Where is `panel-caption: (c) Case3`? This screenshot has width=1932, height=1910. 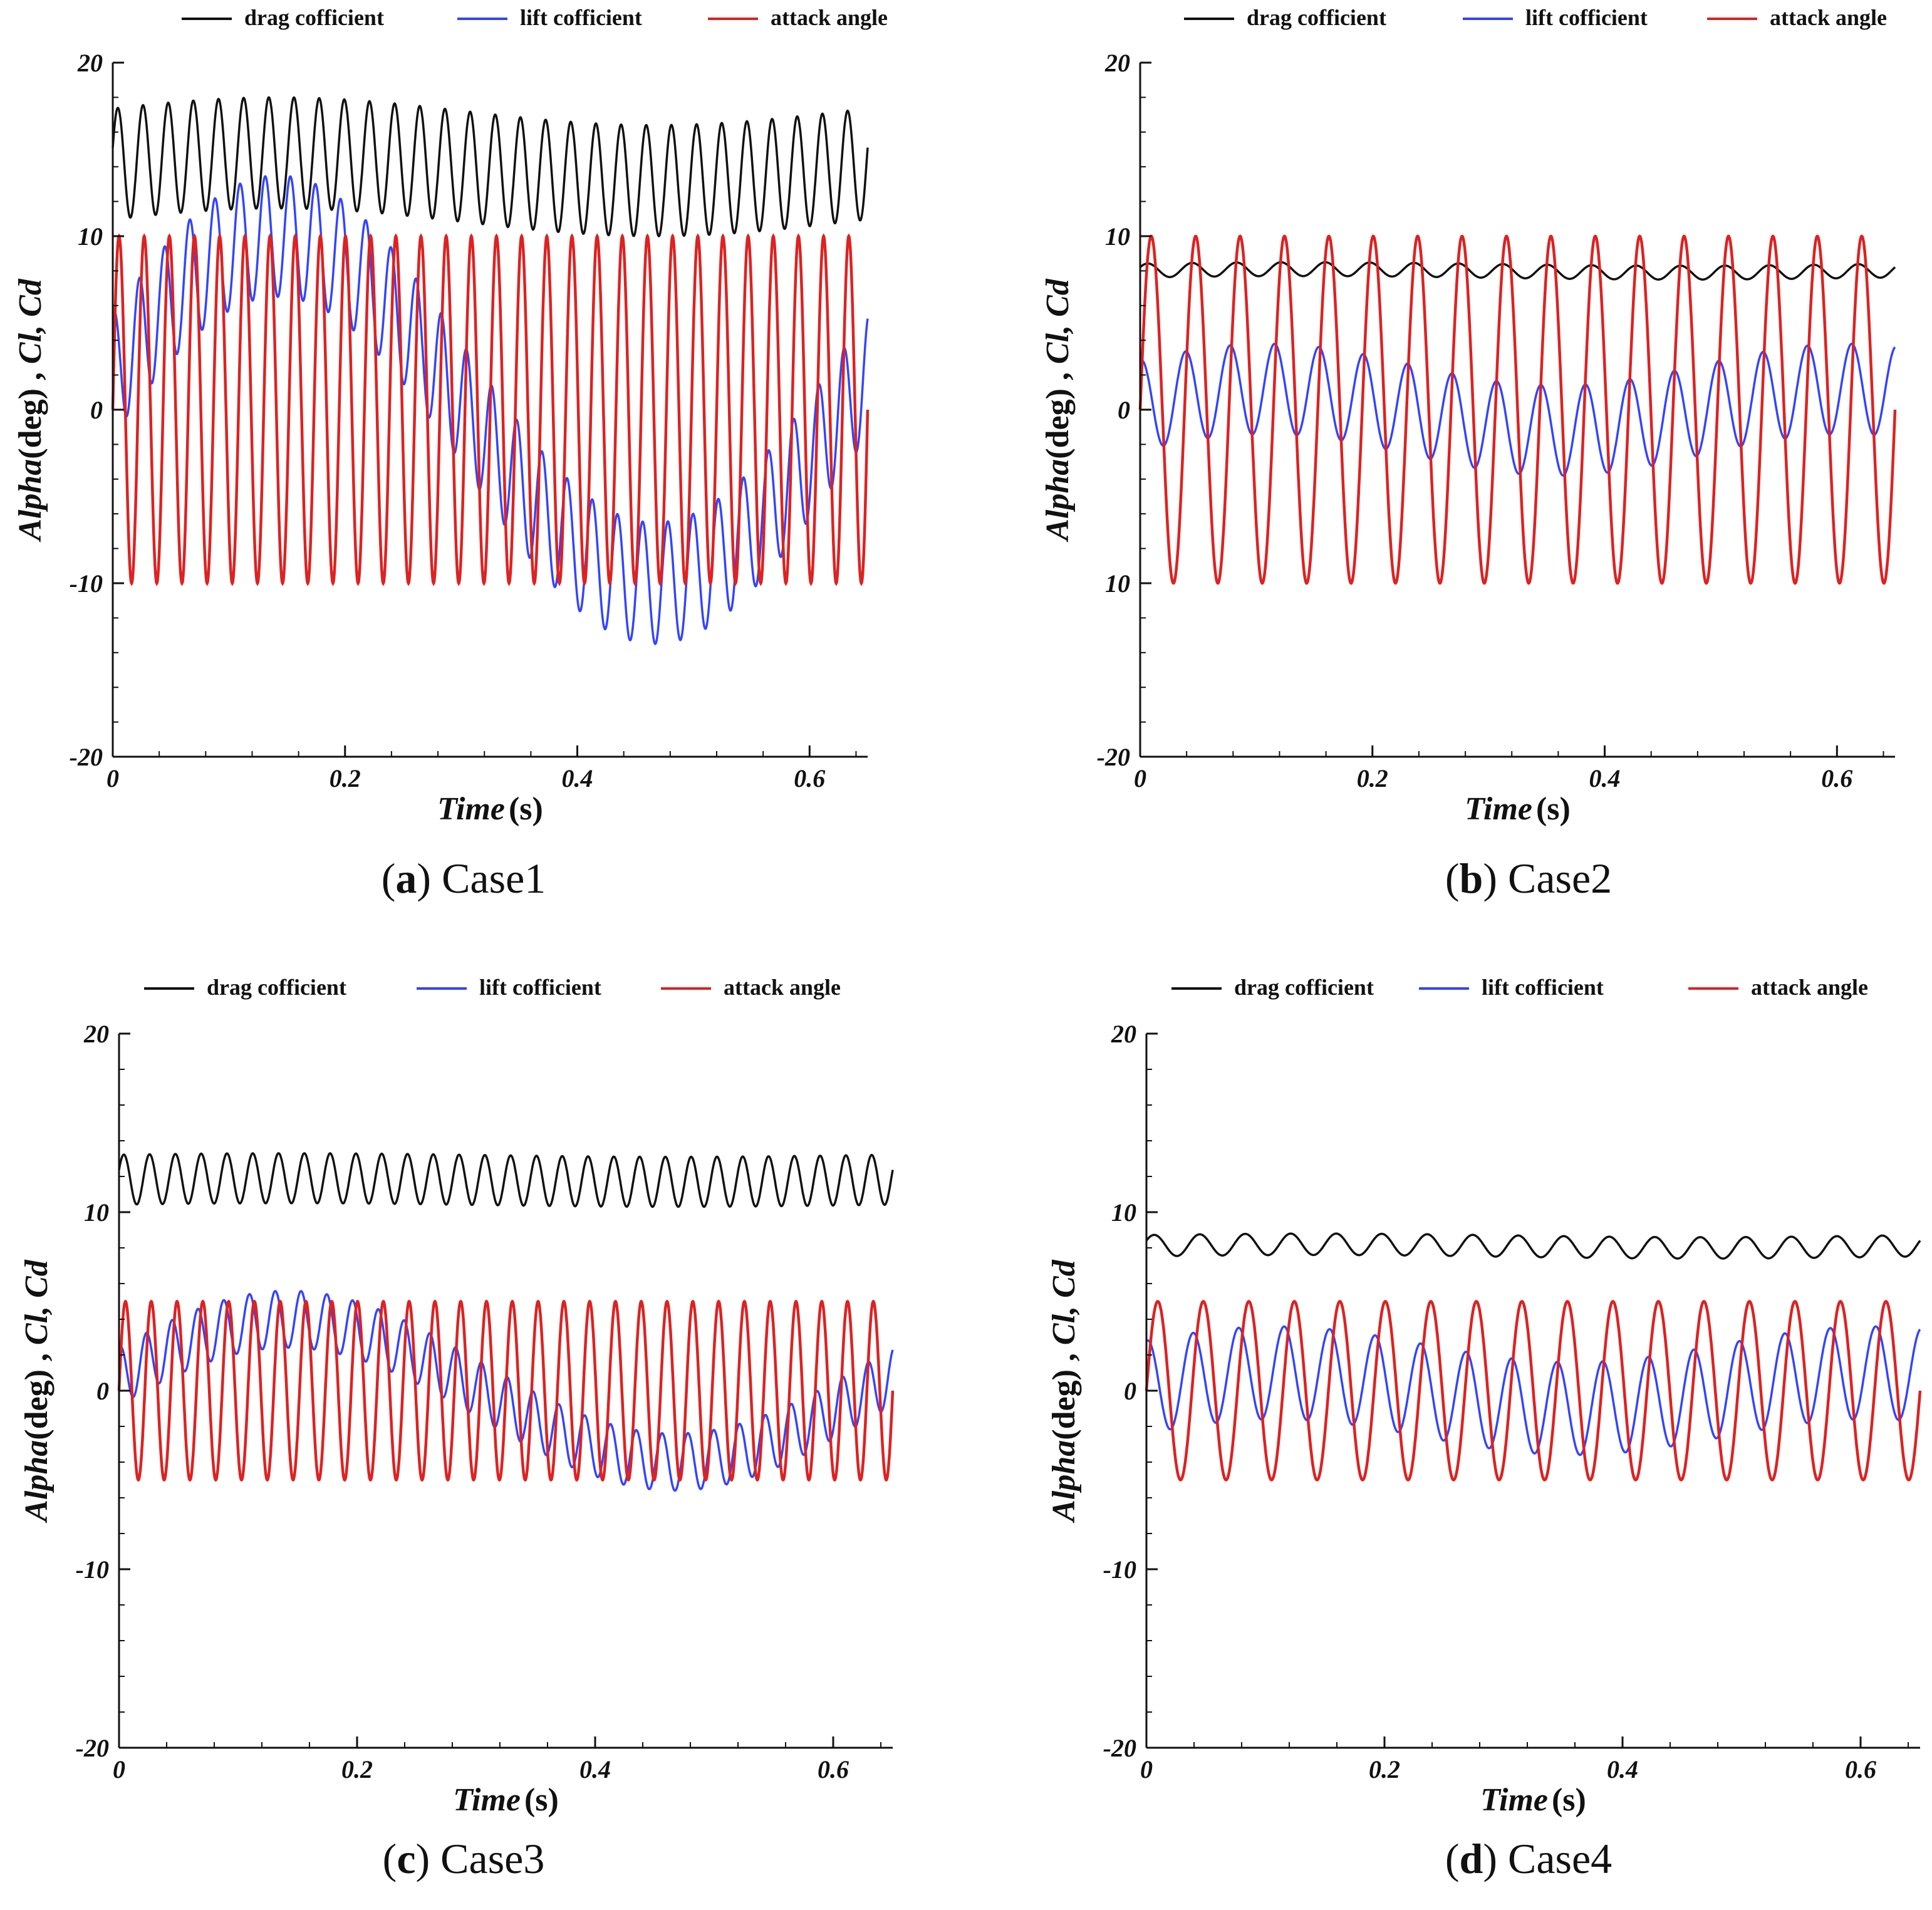 panel-caption: (c) Case3 is located at coordinates (464, 1858).